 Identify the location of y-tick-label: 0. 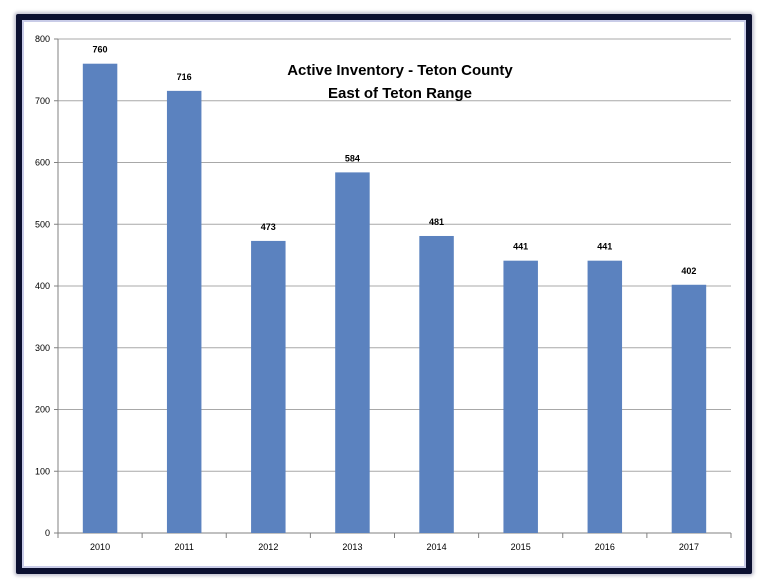
(47, 533).